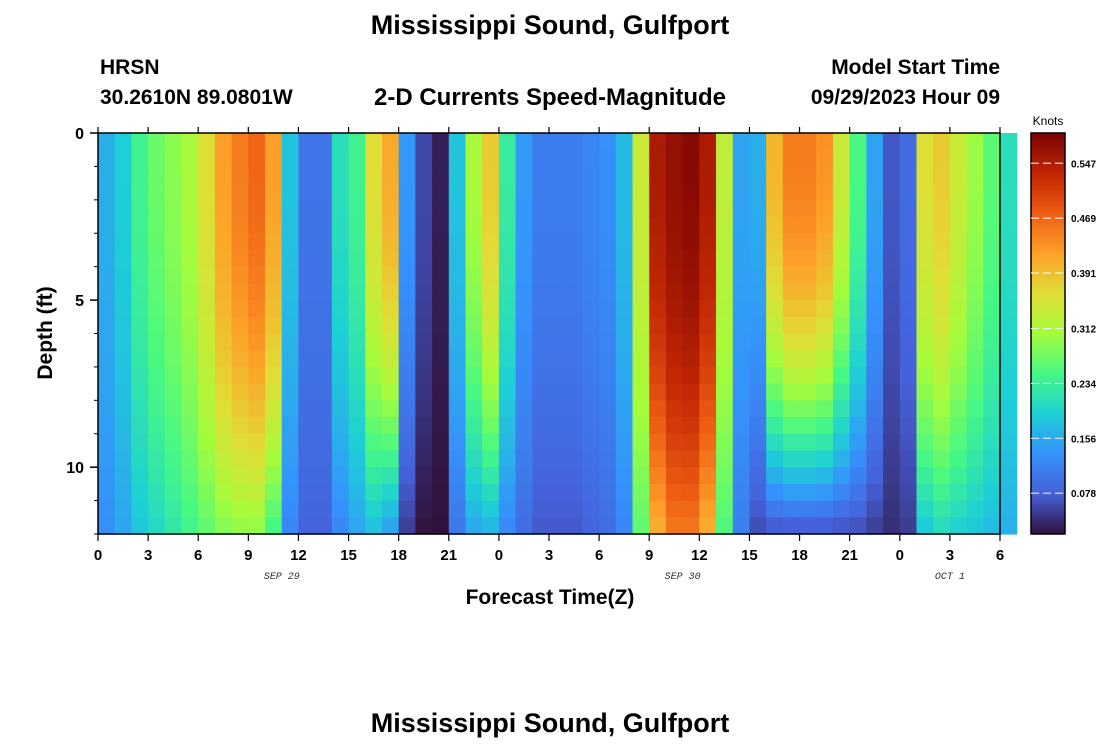 The image size is (1100, 750). Describe the element at coordinates (98, 555) in the screenshot. I see `x-tick-label: 0` at that location.